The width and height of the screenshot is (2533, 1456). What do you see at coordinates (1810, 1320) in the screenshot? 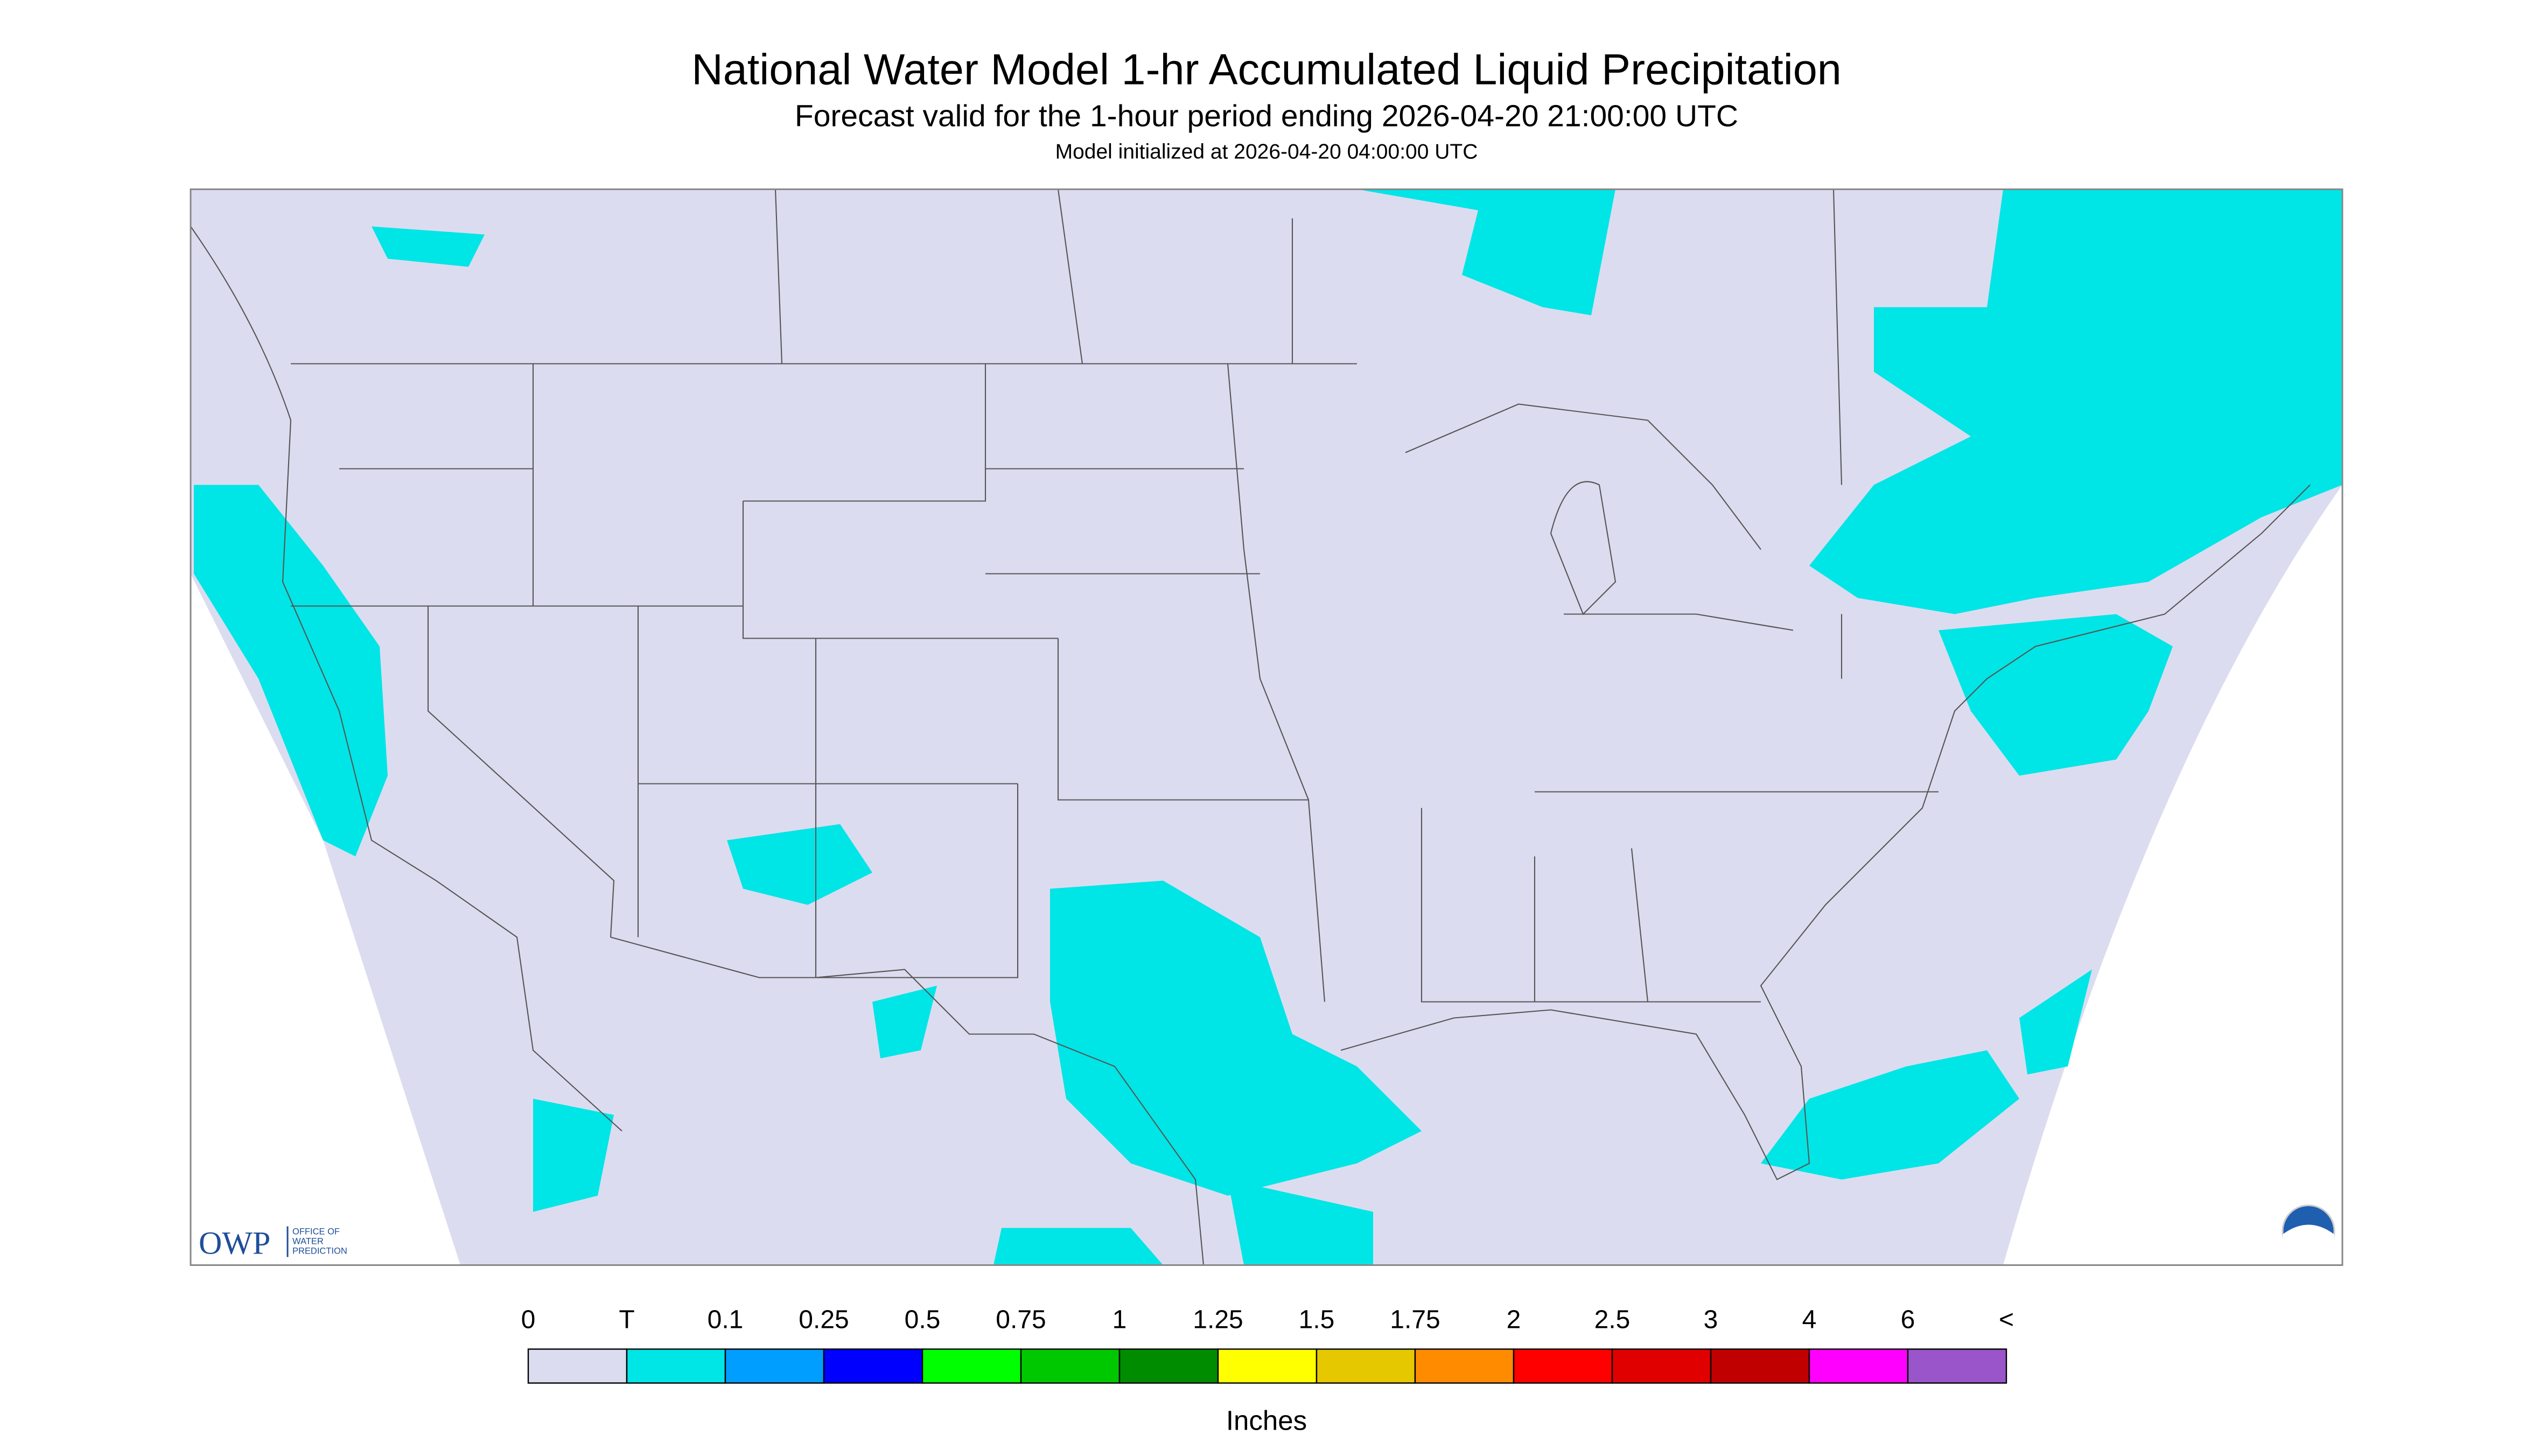
I see `legend-label: 4` at bounding box center [1810, 1320].